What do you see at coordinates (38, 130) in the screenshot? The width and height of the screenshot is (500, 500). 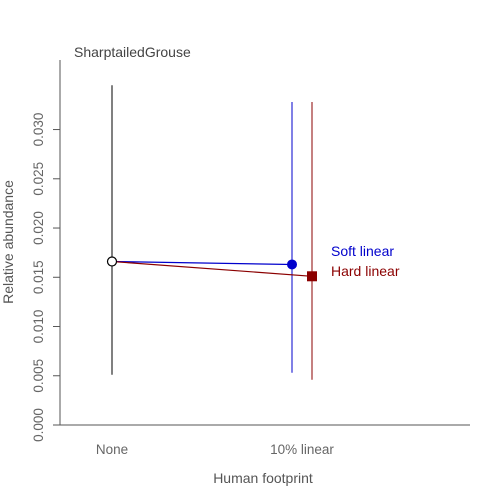 I see `y-tick-label: 0.030` at bounding box center [38, 130].